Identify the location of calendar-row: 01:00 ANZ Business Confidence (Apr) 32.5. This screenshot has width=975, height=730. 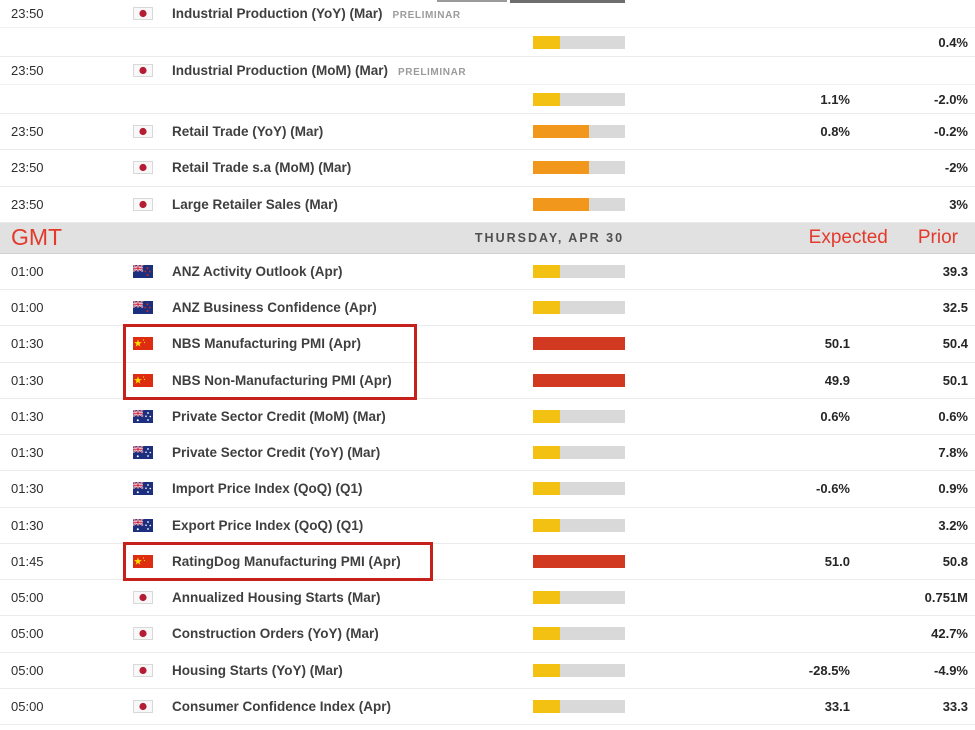
(487, 308).